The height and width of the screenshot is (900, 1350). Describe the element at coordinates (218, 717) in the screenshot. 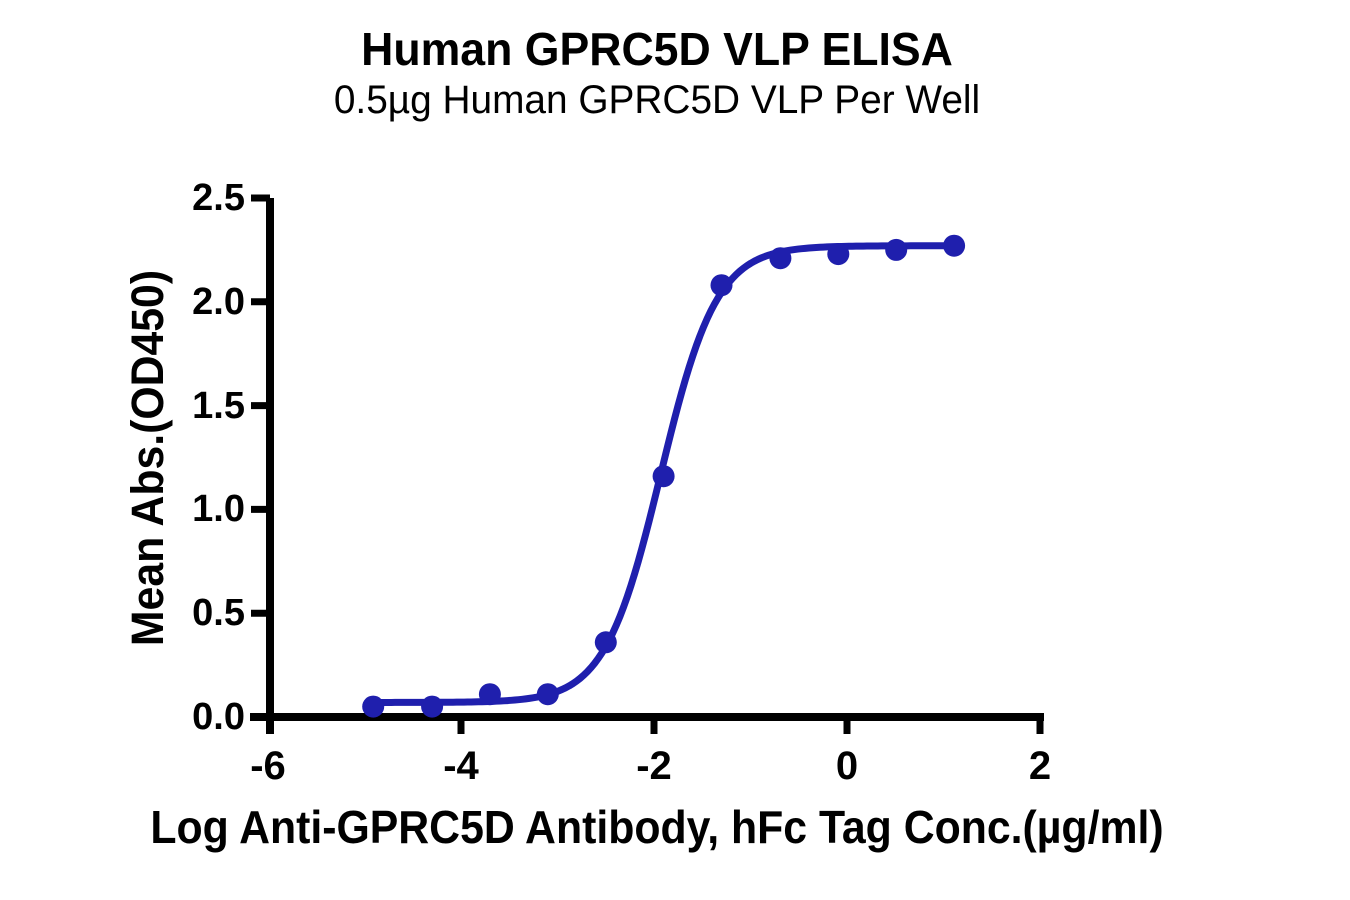

I see `y-tick-label: 0.0` at that location.